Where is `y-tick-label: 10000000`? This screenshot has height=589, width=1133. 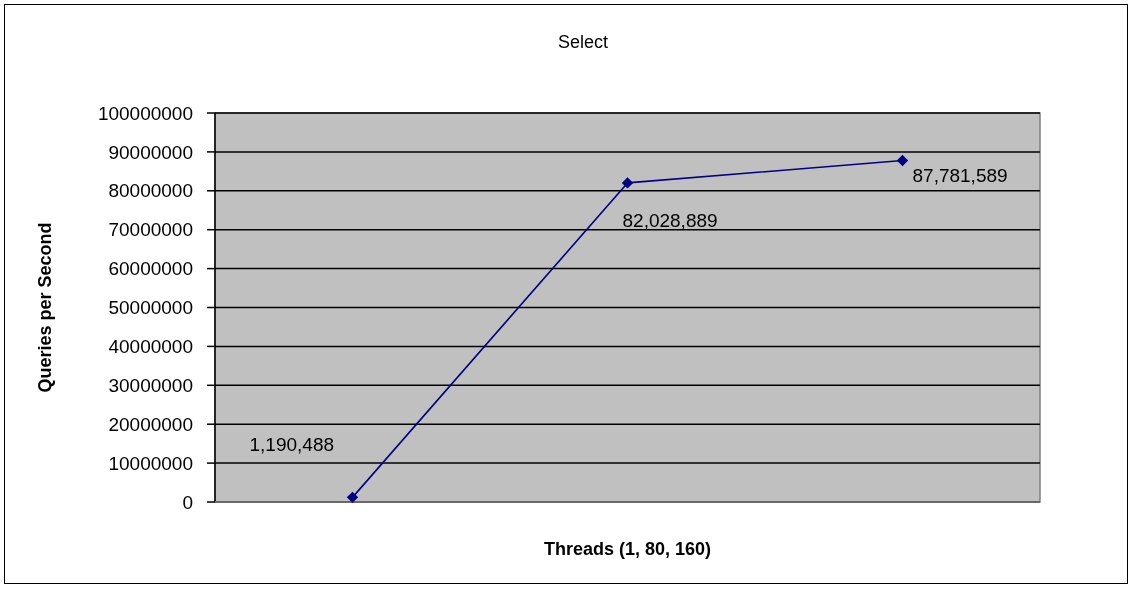 y-tick-label: 10000000 is located at coordinates (150, 463).